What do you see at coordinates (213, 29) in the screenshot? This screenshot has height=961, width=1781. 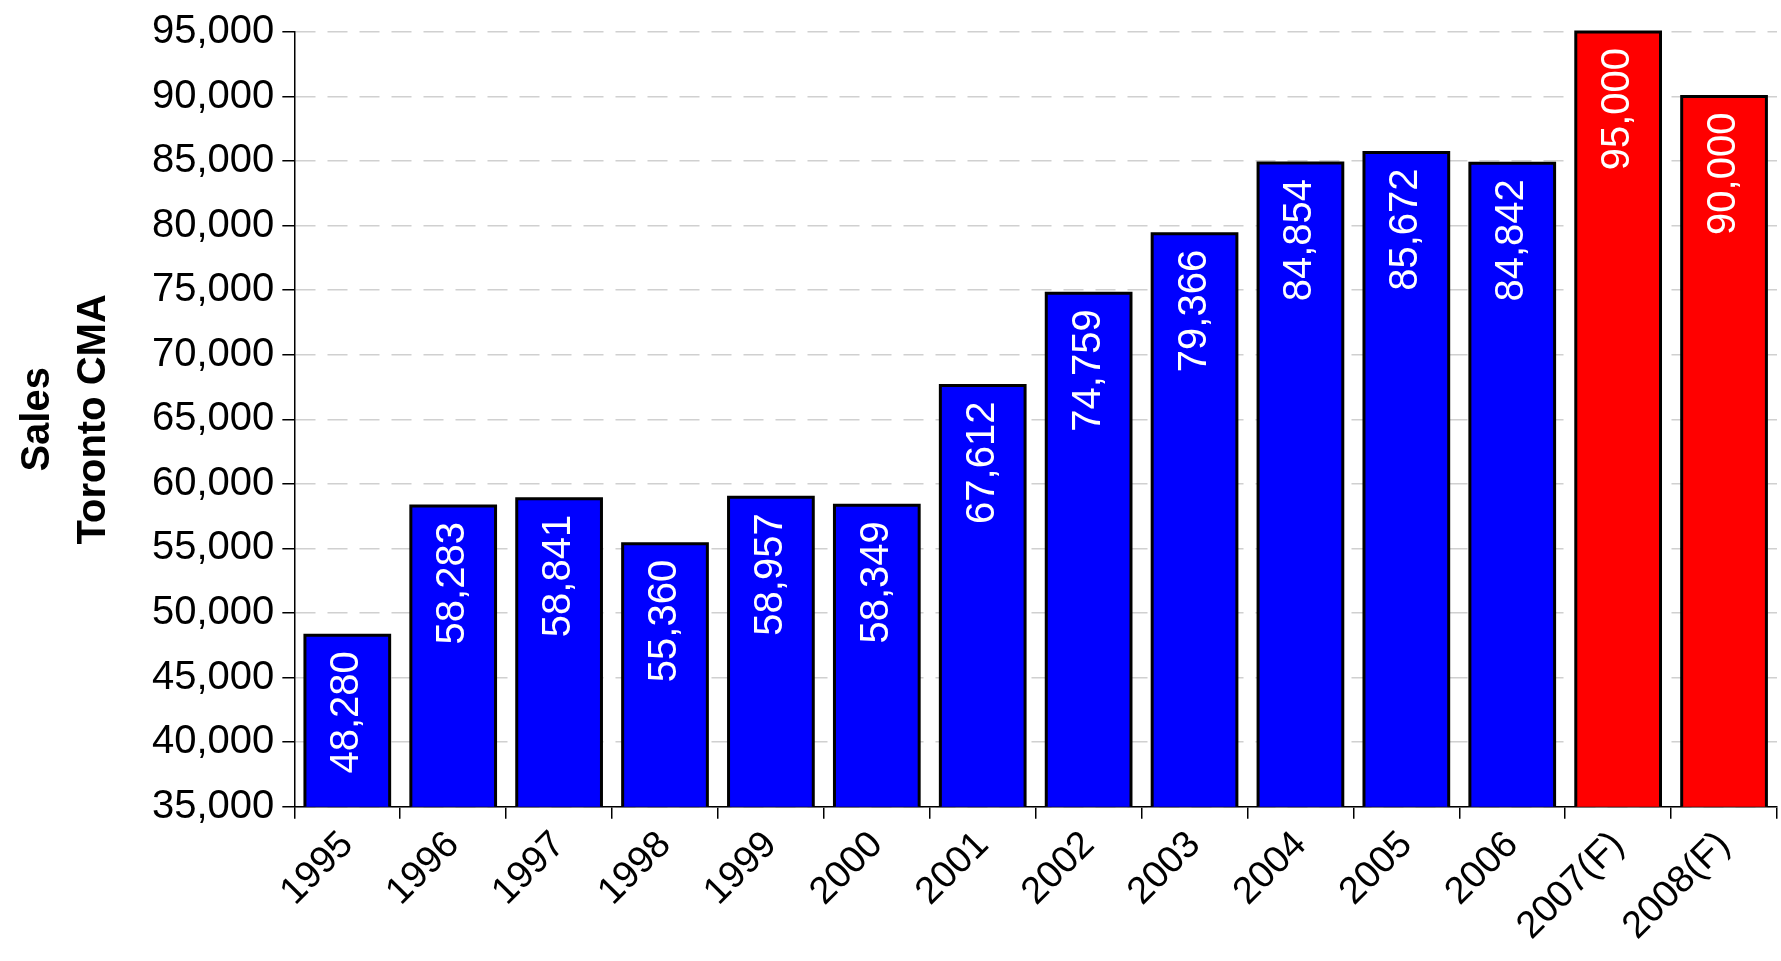 I see `y-tick-label: 95,000` at bounding box center [213, 29].